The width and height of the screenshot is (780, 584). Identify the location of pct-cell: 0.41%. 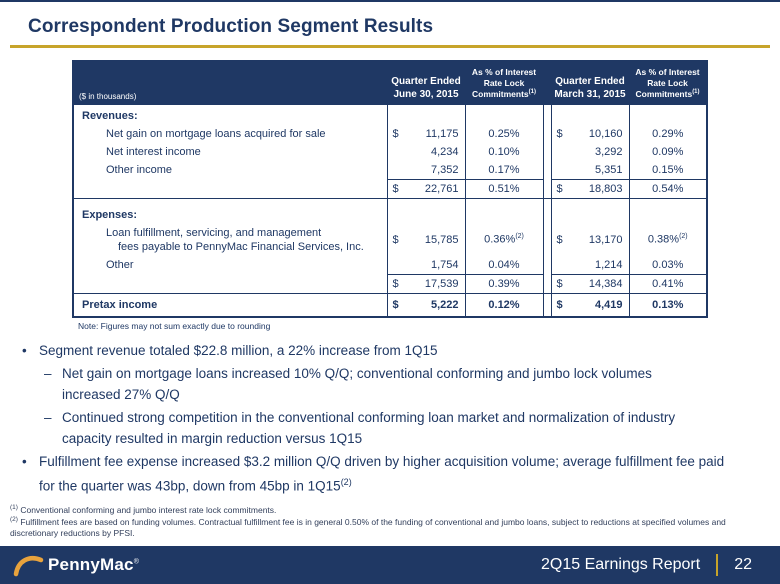
(668, 284).